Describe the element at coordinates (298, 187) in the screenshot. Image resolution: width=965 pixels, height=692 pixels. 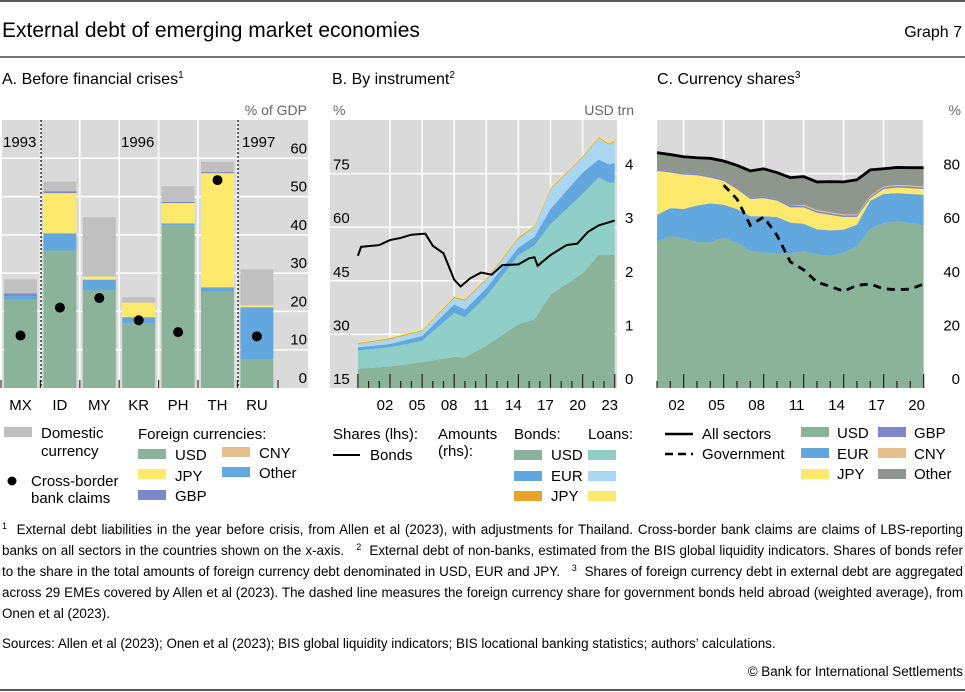
I see `y-tick-label: 50` at that location.